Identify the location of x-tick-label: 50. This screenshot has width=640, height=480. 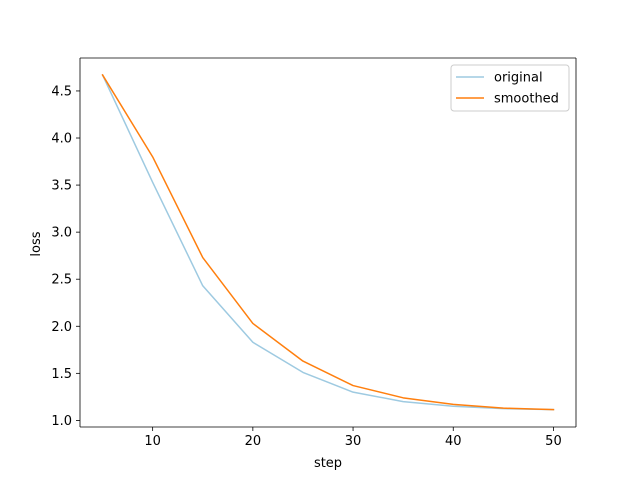
(553, 441).